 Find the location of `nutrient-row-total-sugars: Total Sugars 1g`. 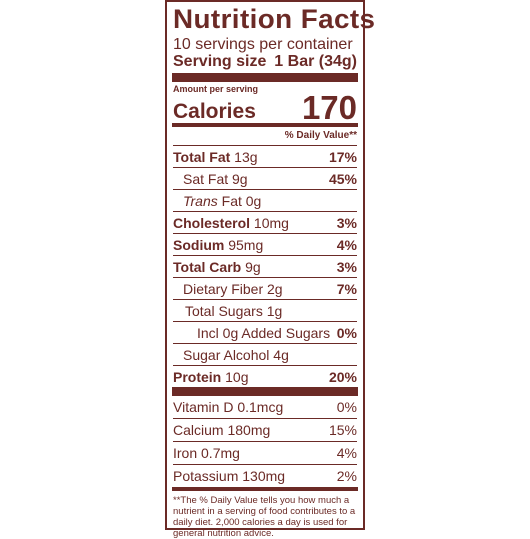

nutrient-row-total-sugars: Total Sugars 1g is located at coordinates (265, 310).